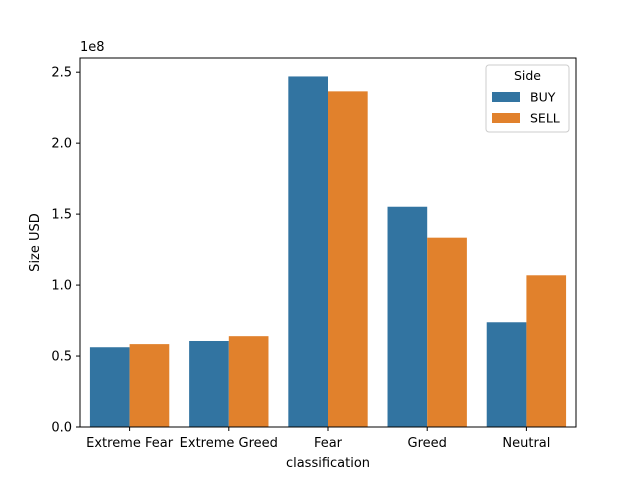  I want to click on bar-sell-neutral, so click(546, 351).